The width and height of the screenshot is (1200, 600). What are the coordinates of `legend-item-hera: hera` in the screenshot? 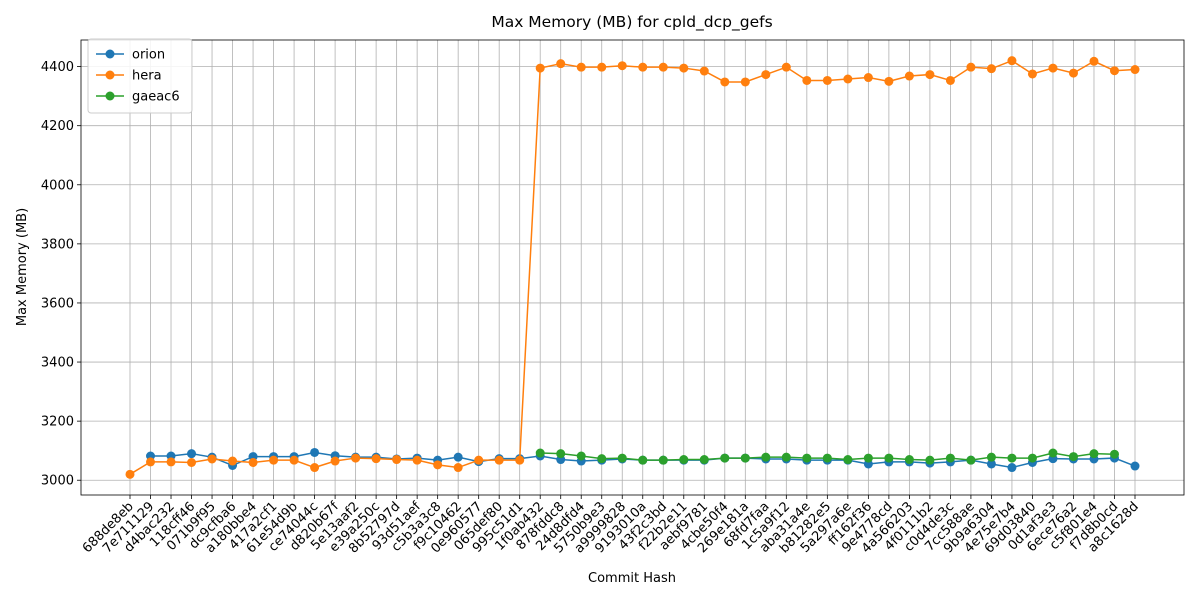 It's located at (129, 76).